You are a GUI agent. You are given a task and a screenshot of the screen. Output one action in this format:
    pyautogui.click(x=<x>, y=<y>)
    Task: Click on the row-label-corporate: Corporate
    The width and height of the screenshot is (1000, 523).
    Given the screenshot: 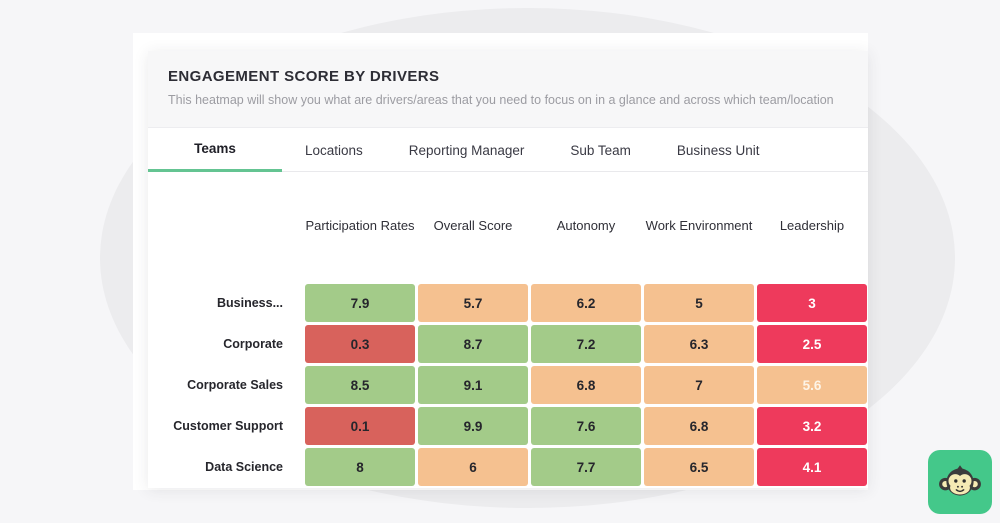 What is the action you would take?
    pyautogui.click(x=253, y=344)
    